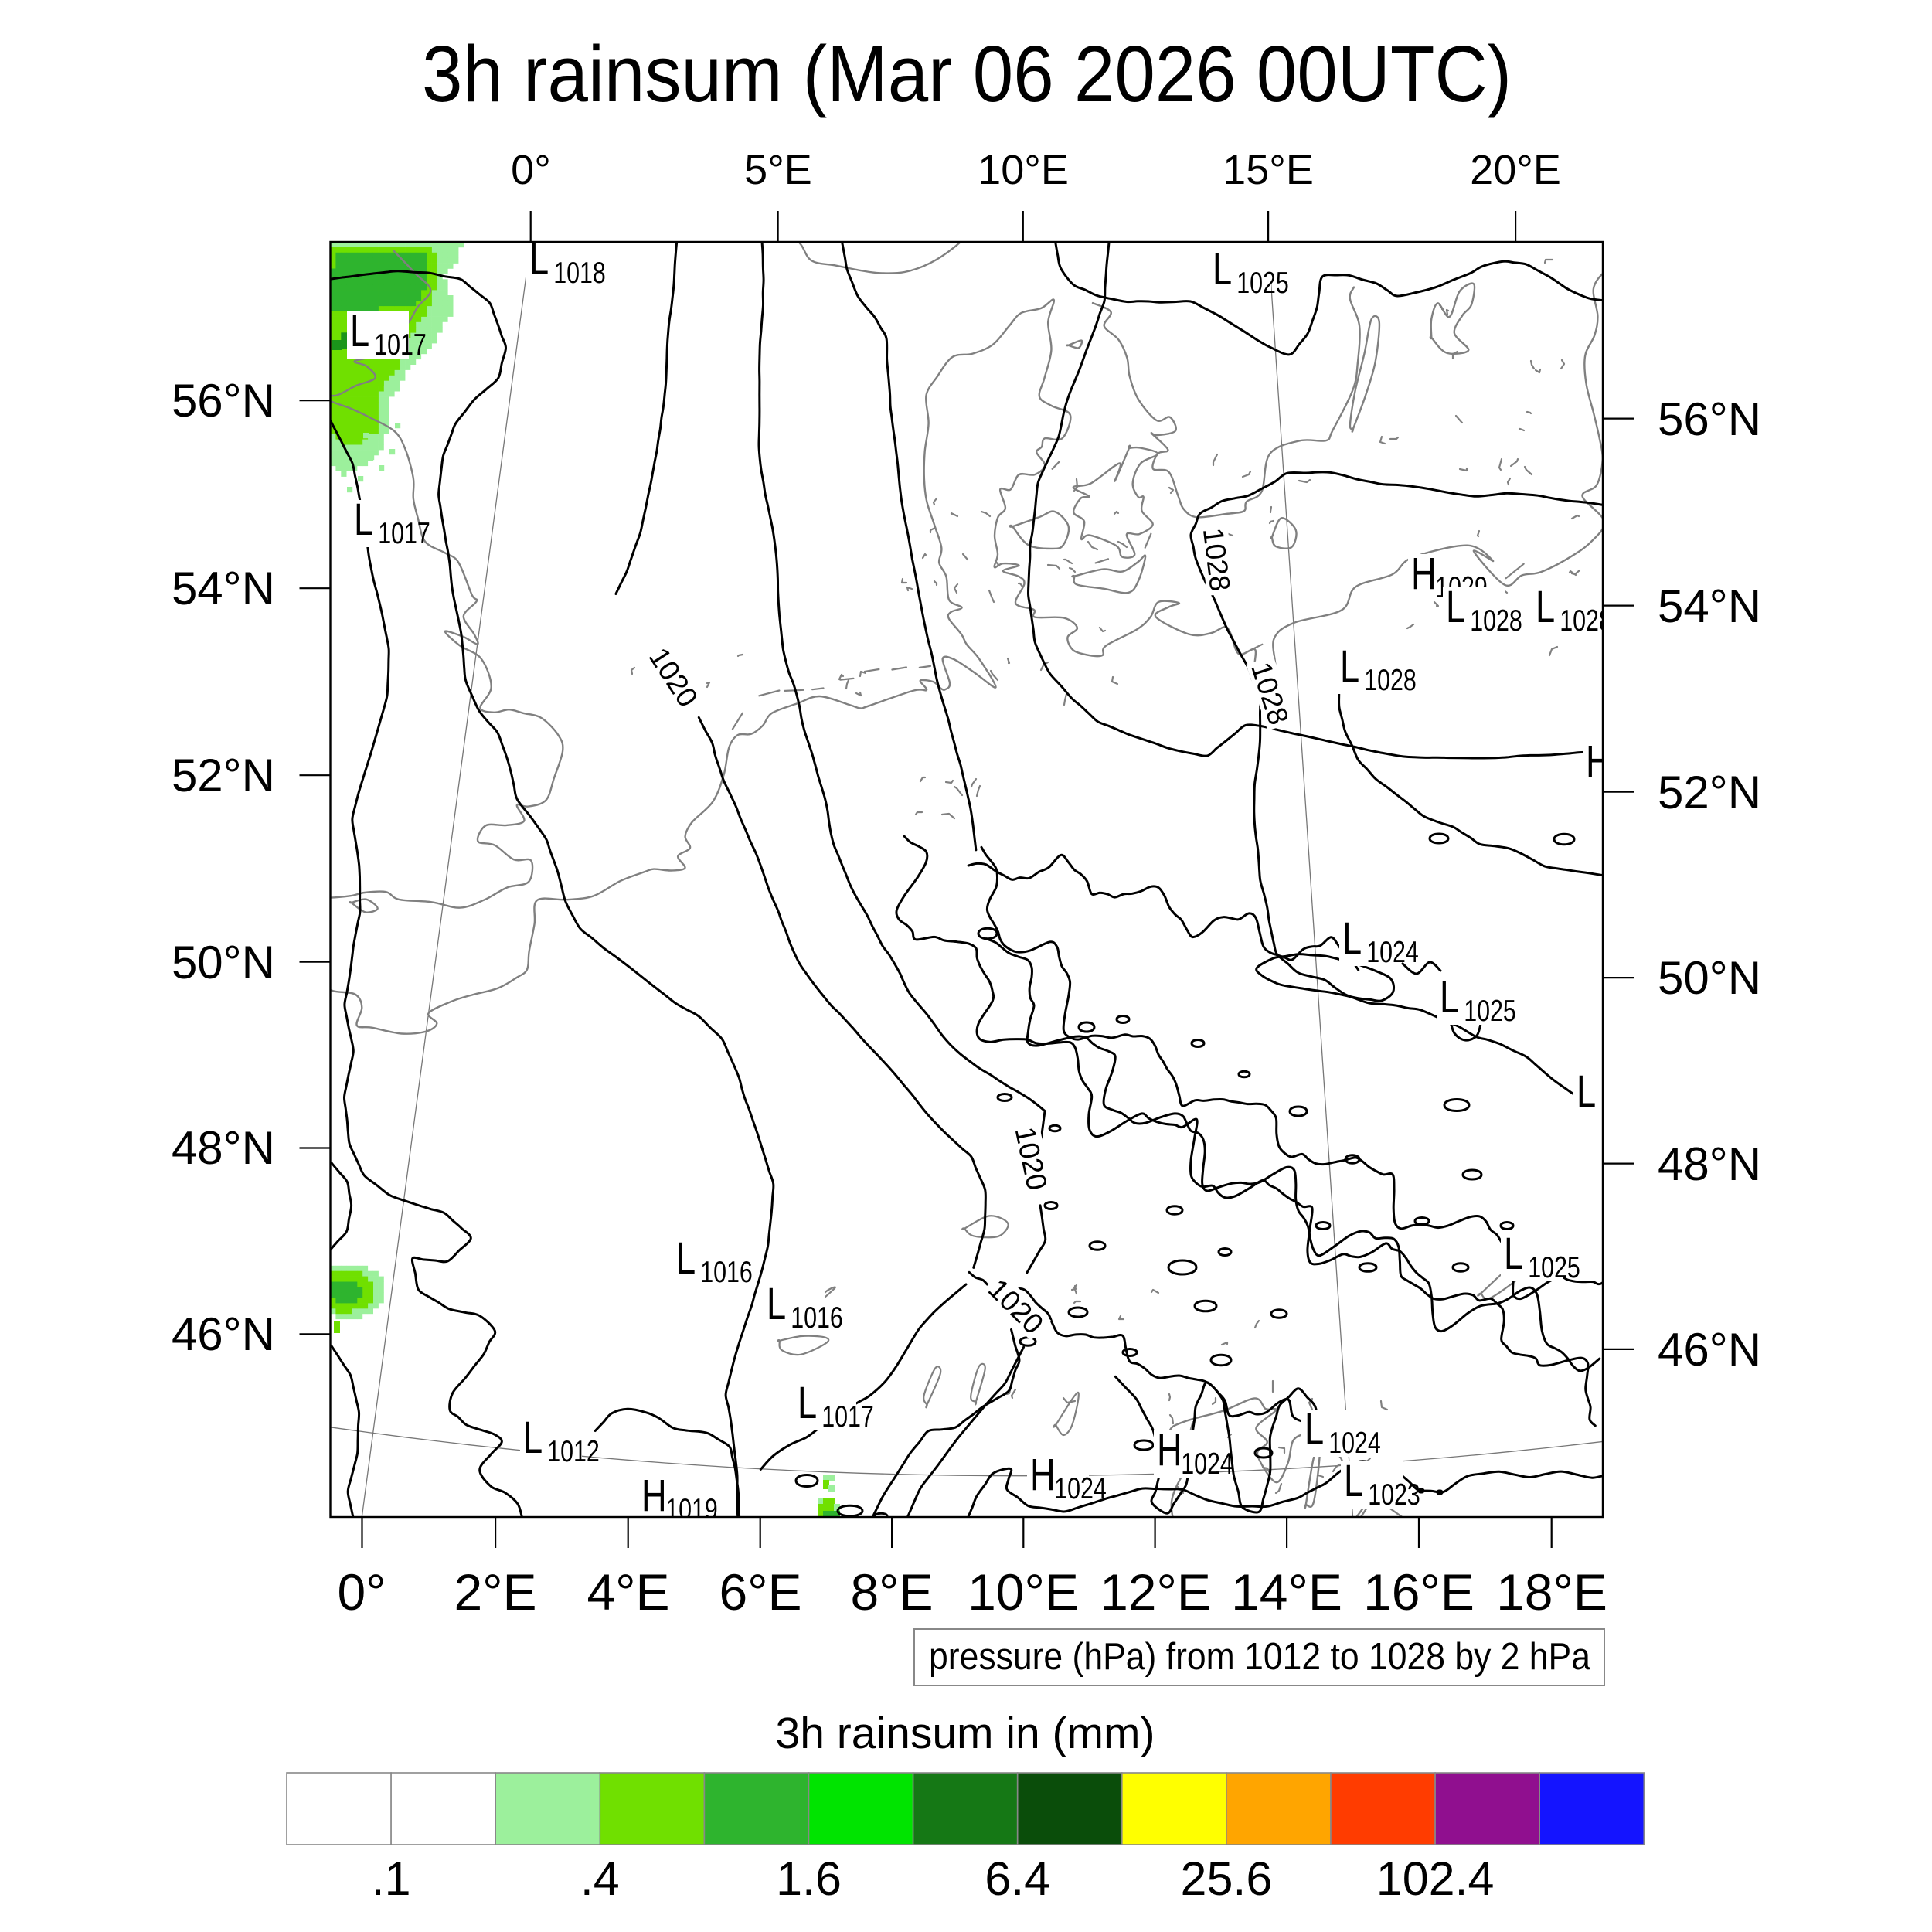  Describe the element at coordinates (392, 1879) in the screenshot. I see `svg-text: .1` at that location.